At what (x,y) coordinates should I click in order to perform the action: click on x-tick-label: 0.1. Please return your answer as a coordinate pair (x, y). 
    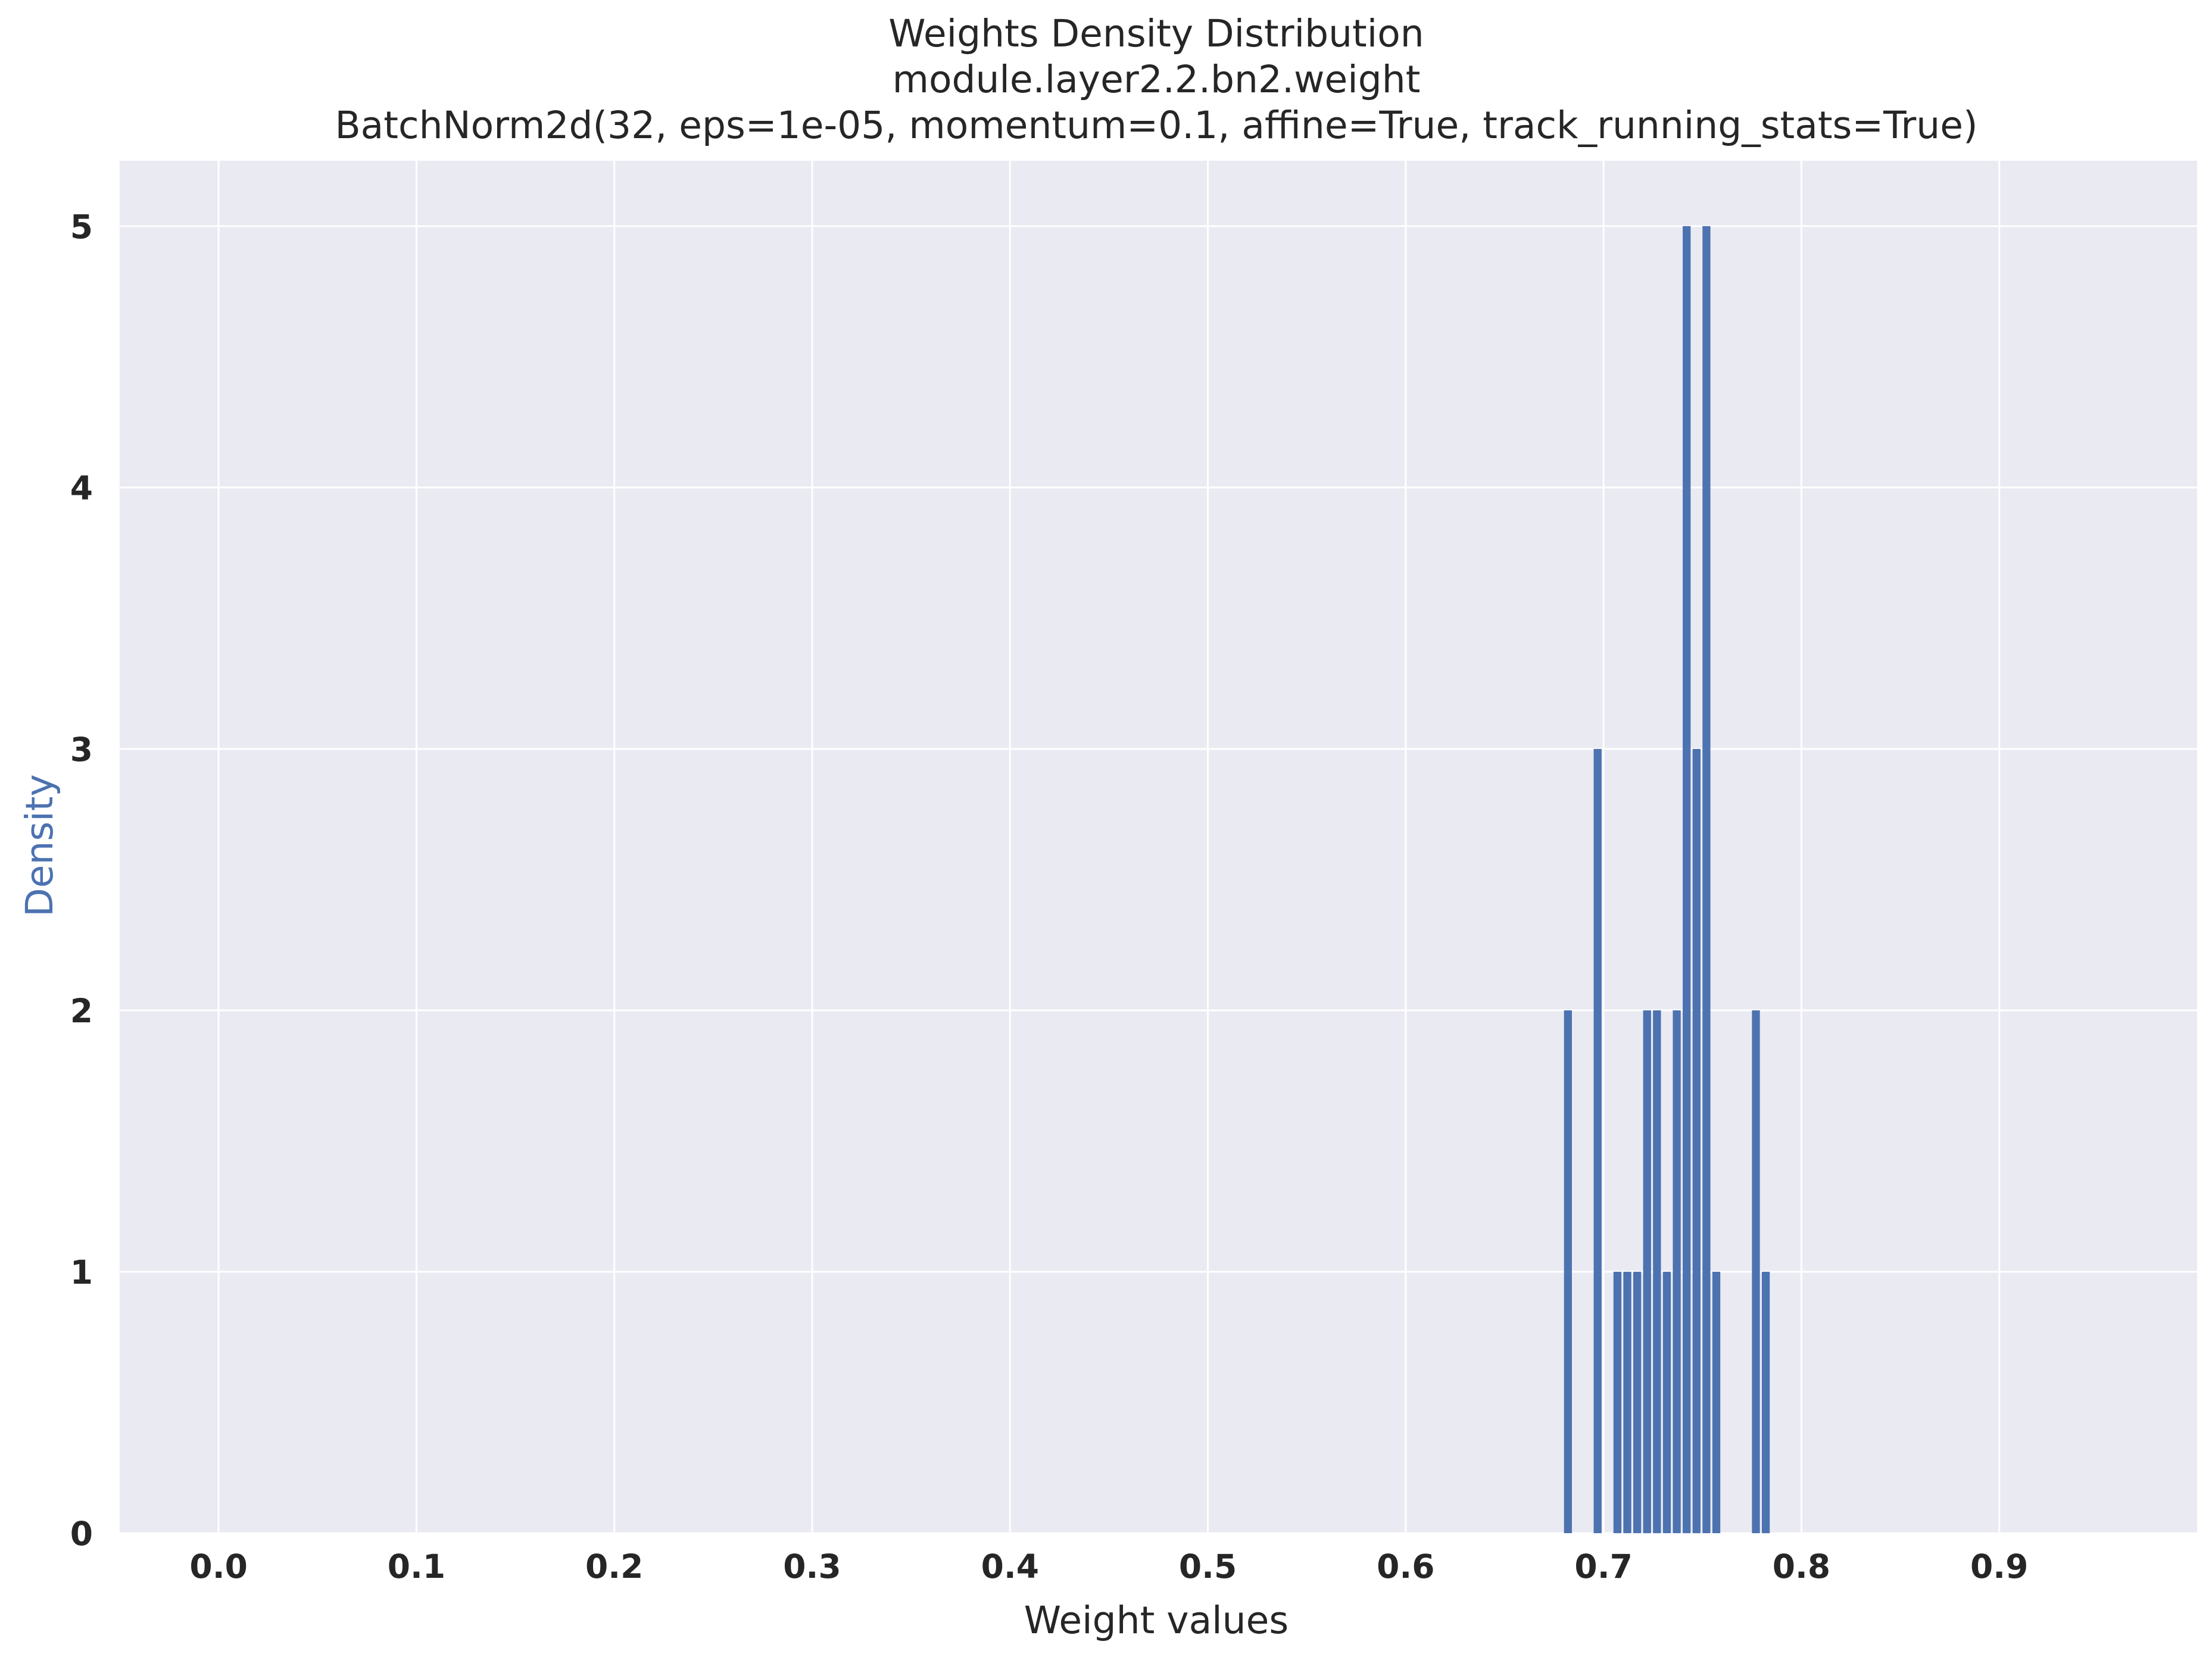
    Looking at the image, I should click on (416, 1566).